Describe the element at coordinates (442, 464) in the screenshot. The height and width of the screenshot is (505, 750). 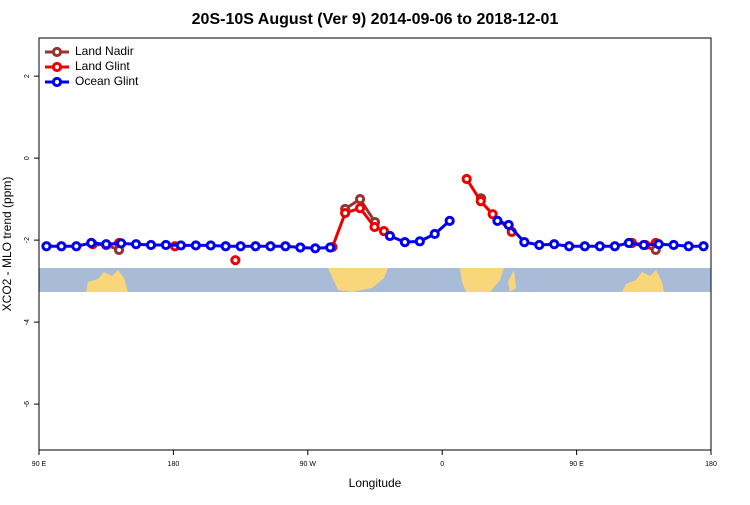
I see `x-tick-label: 0` at that location.